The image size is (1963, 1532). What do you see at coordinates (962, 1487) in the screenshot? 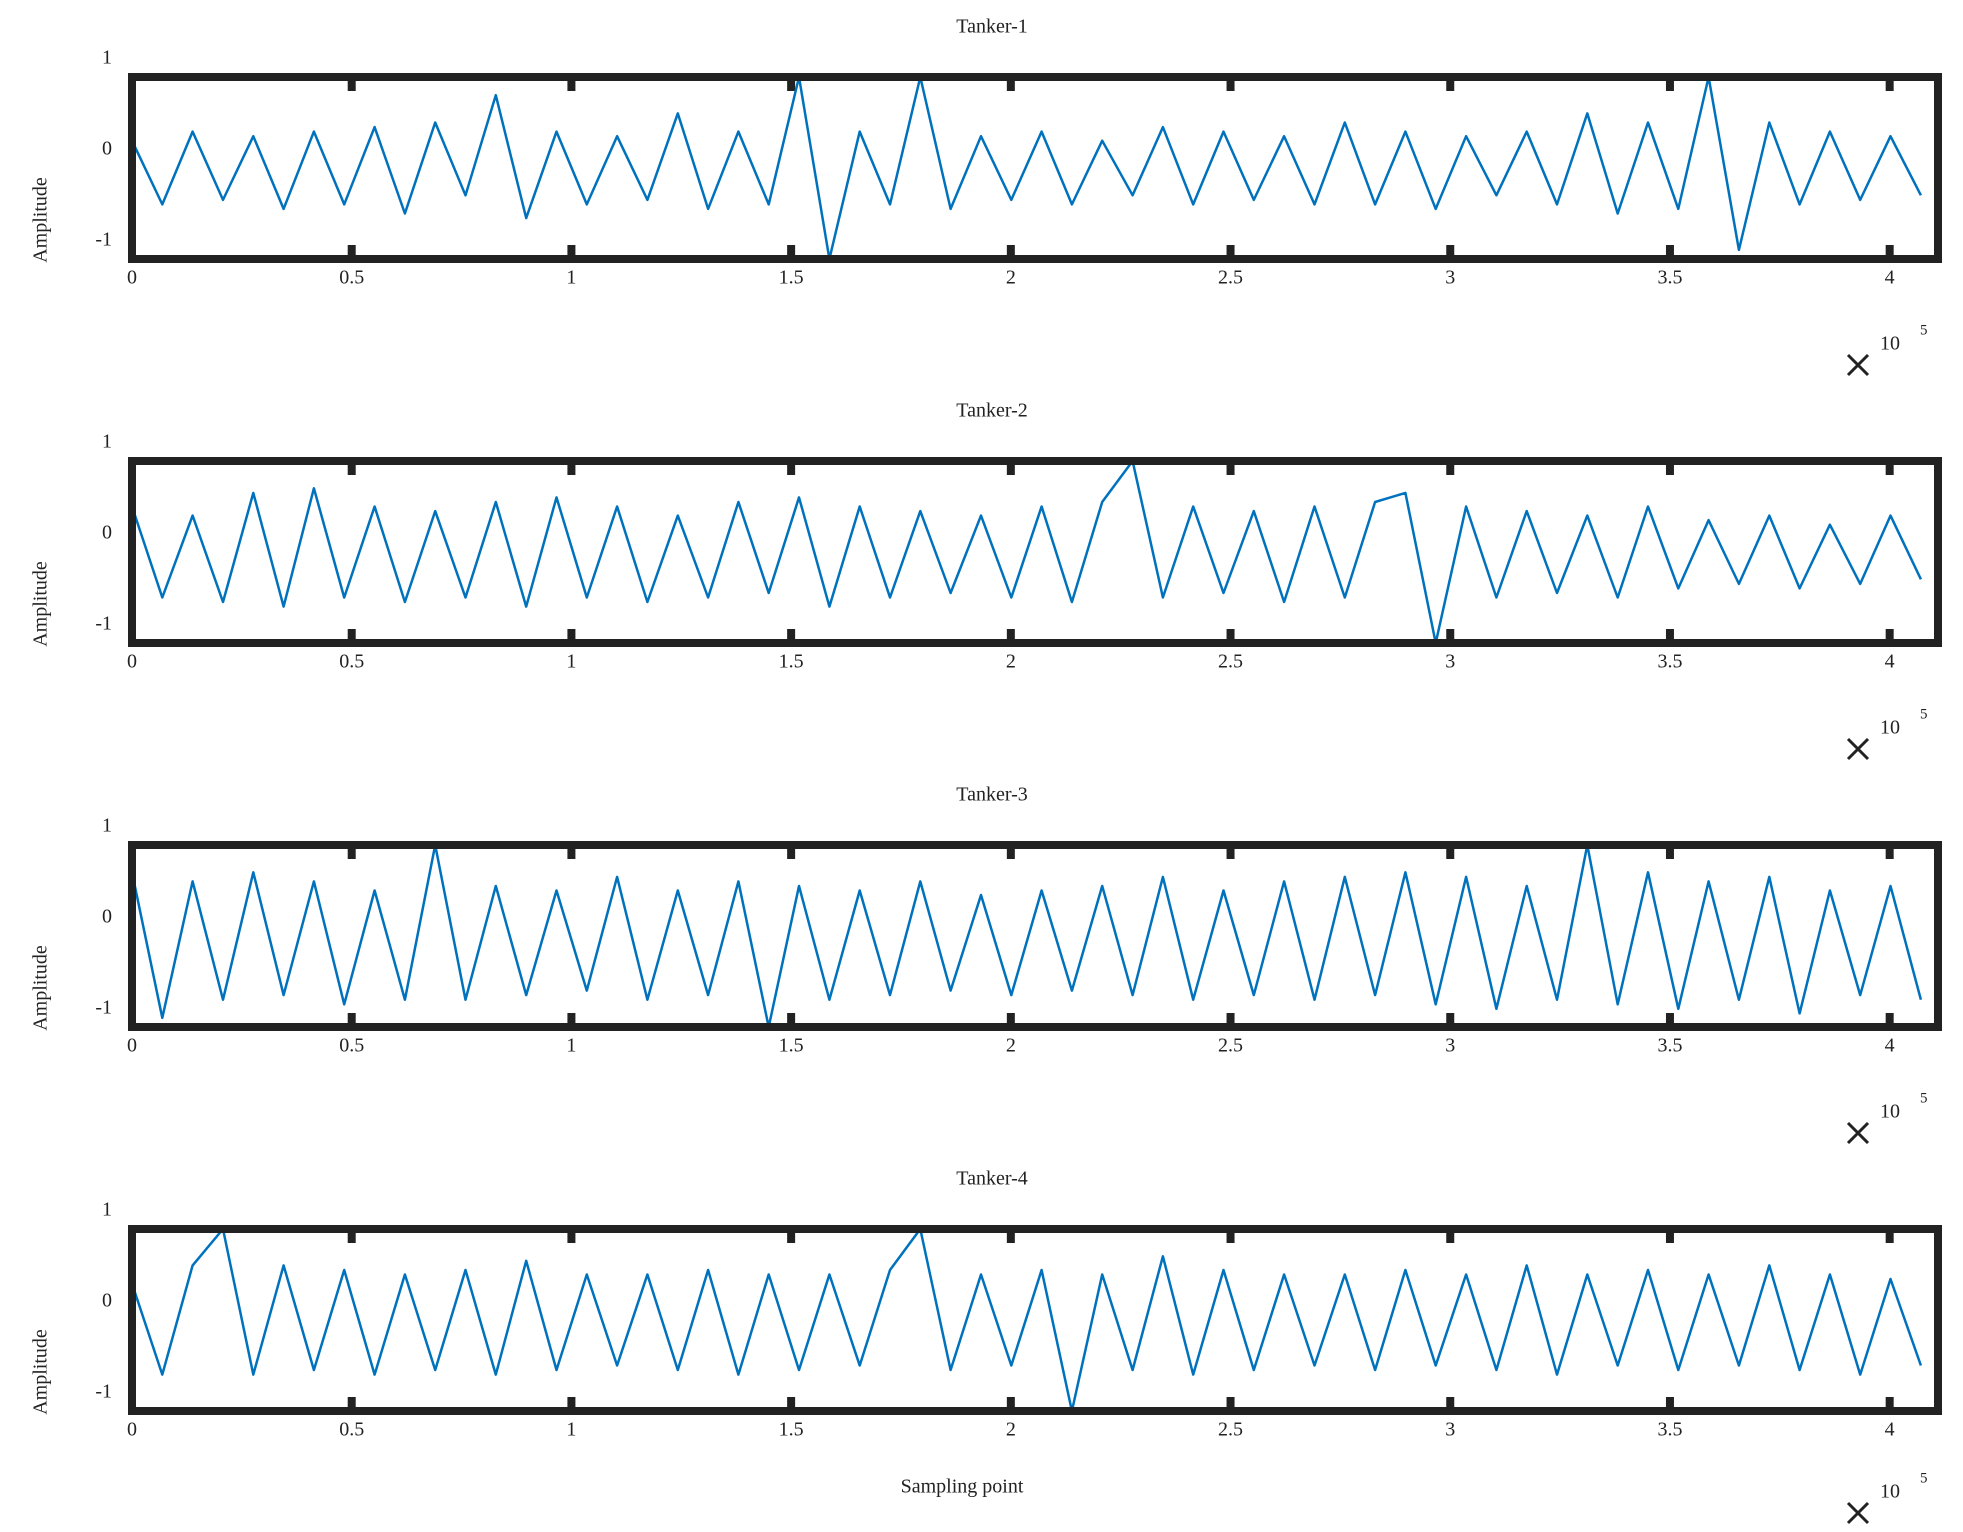
I see `x-axis-label: Sampling point` at bounding box center [962, 1487].